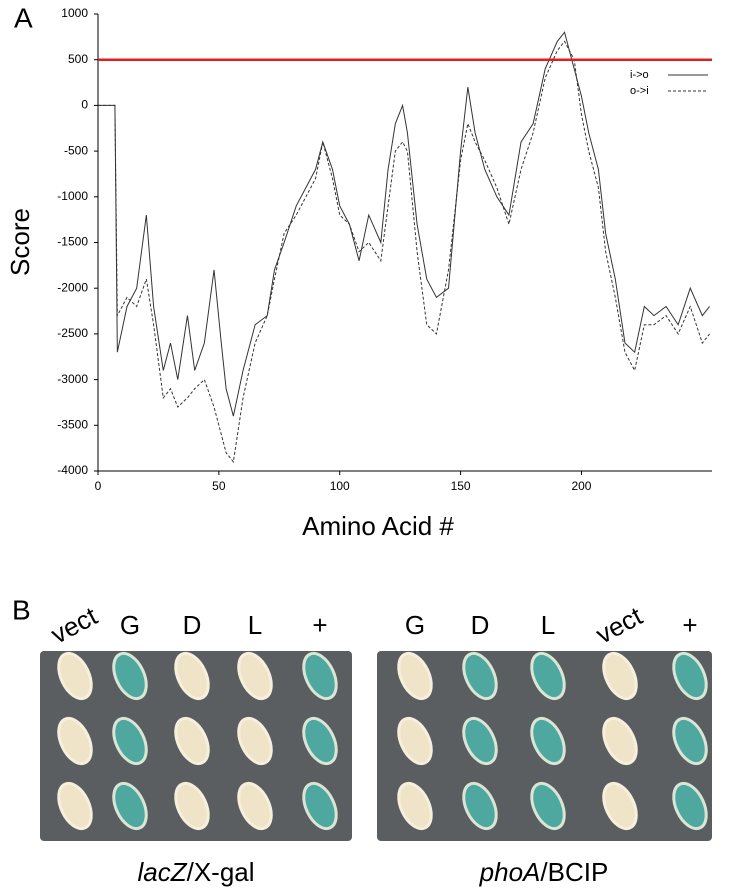 This screenshot has height=894, width=732. Describe the element at coordinates (162, 872) in the screenshot. I see `caption-part: lacZ` at that location.